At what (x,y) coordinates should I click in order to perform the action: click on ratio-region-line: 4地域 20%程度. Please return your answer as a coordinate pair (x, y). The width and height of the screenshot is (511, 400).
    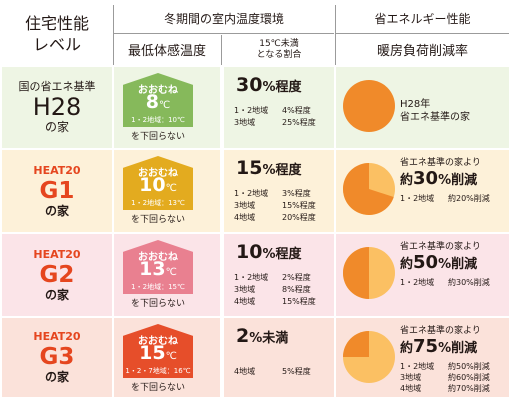
    Looking at the image, I should click on (275, 217).